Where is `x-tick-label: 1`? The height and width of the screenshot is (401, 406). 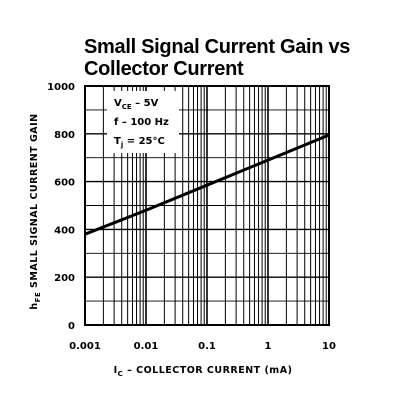
x-tick-label: 1 is located at coordinates (268, 346).